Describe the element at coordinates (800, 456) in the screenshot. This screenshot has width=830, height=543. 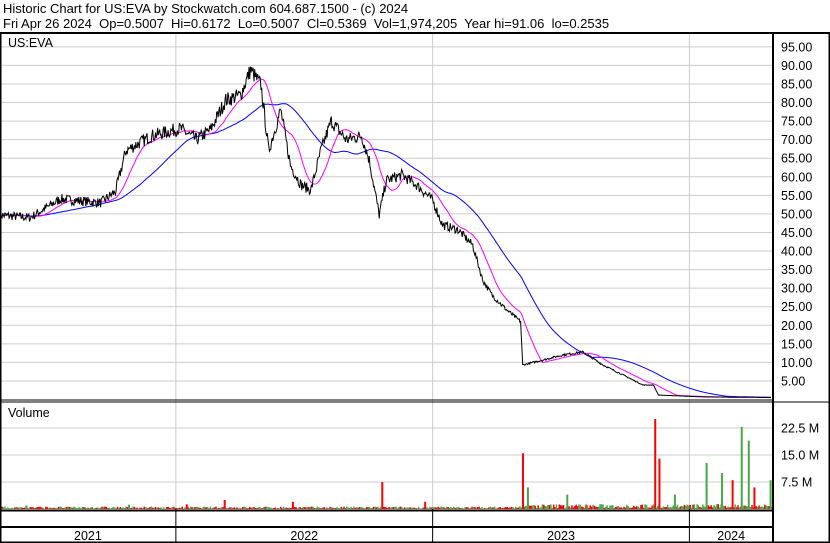
I see `volume-tick-label: 15.0 M` at that location.